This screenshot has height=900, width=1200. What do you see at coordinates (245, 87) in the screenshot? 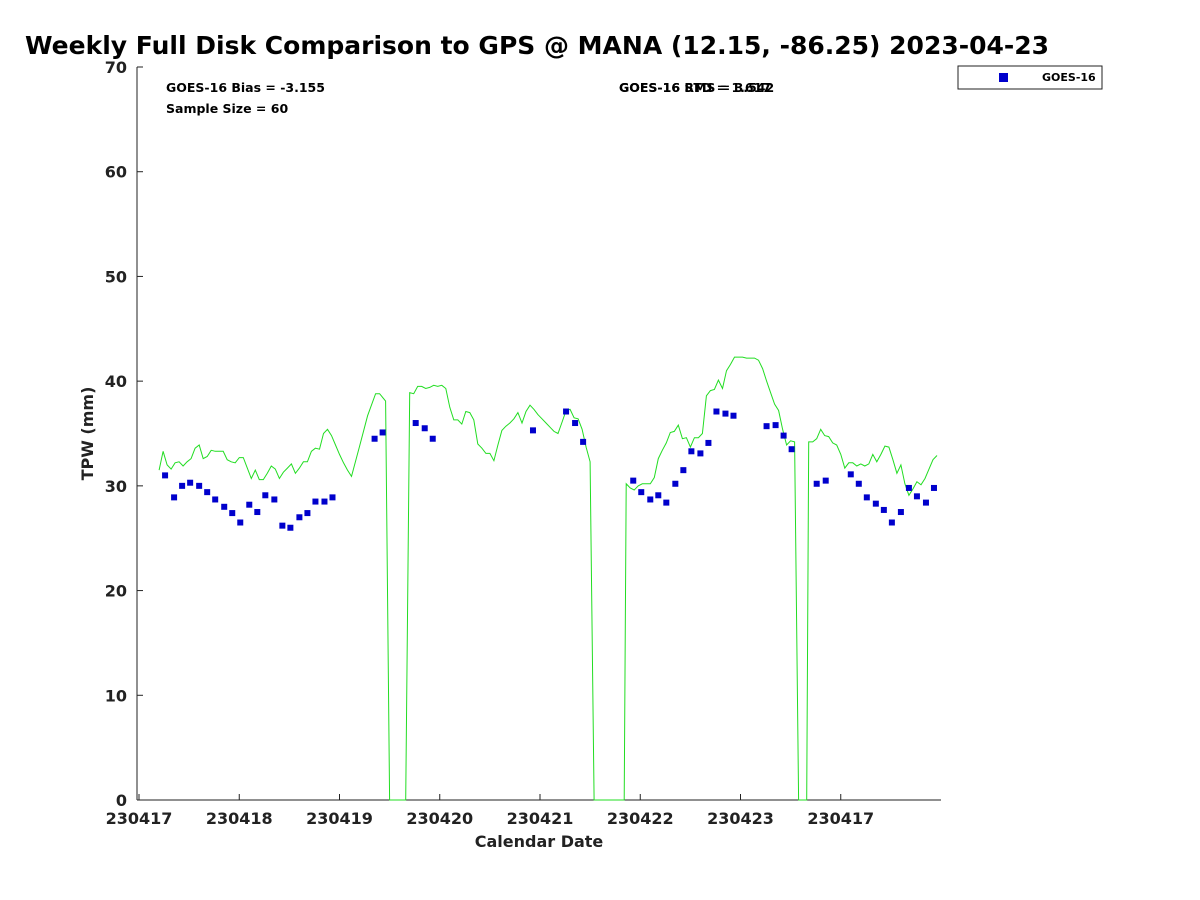
I see `bias-annotation: GOES-16 Bias = -3.155` at bounding box center [245, 87].